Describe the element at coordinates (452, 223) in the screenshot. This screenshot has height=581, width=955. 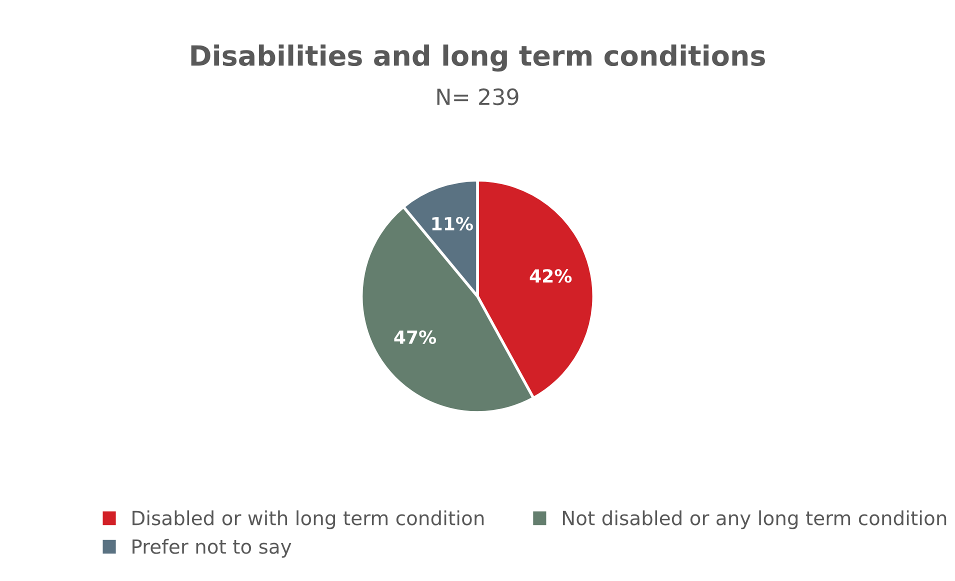
I see `data-label: 11%` at that location.